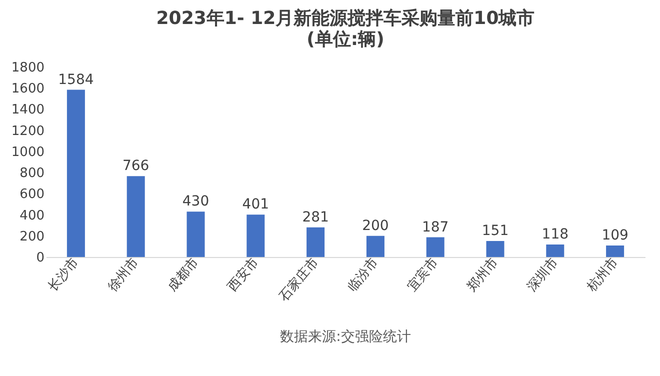 The image size is (660, 376). Describe the element at coordinates (27, 131) in the screenshot. I see `y-tick-label: 1200` at that location.